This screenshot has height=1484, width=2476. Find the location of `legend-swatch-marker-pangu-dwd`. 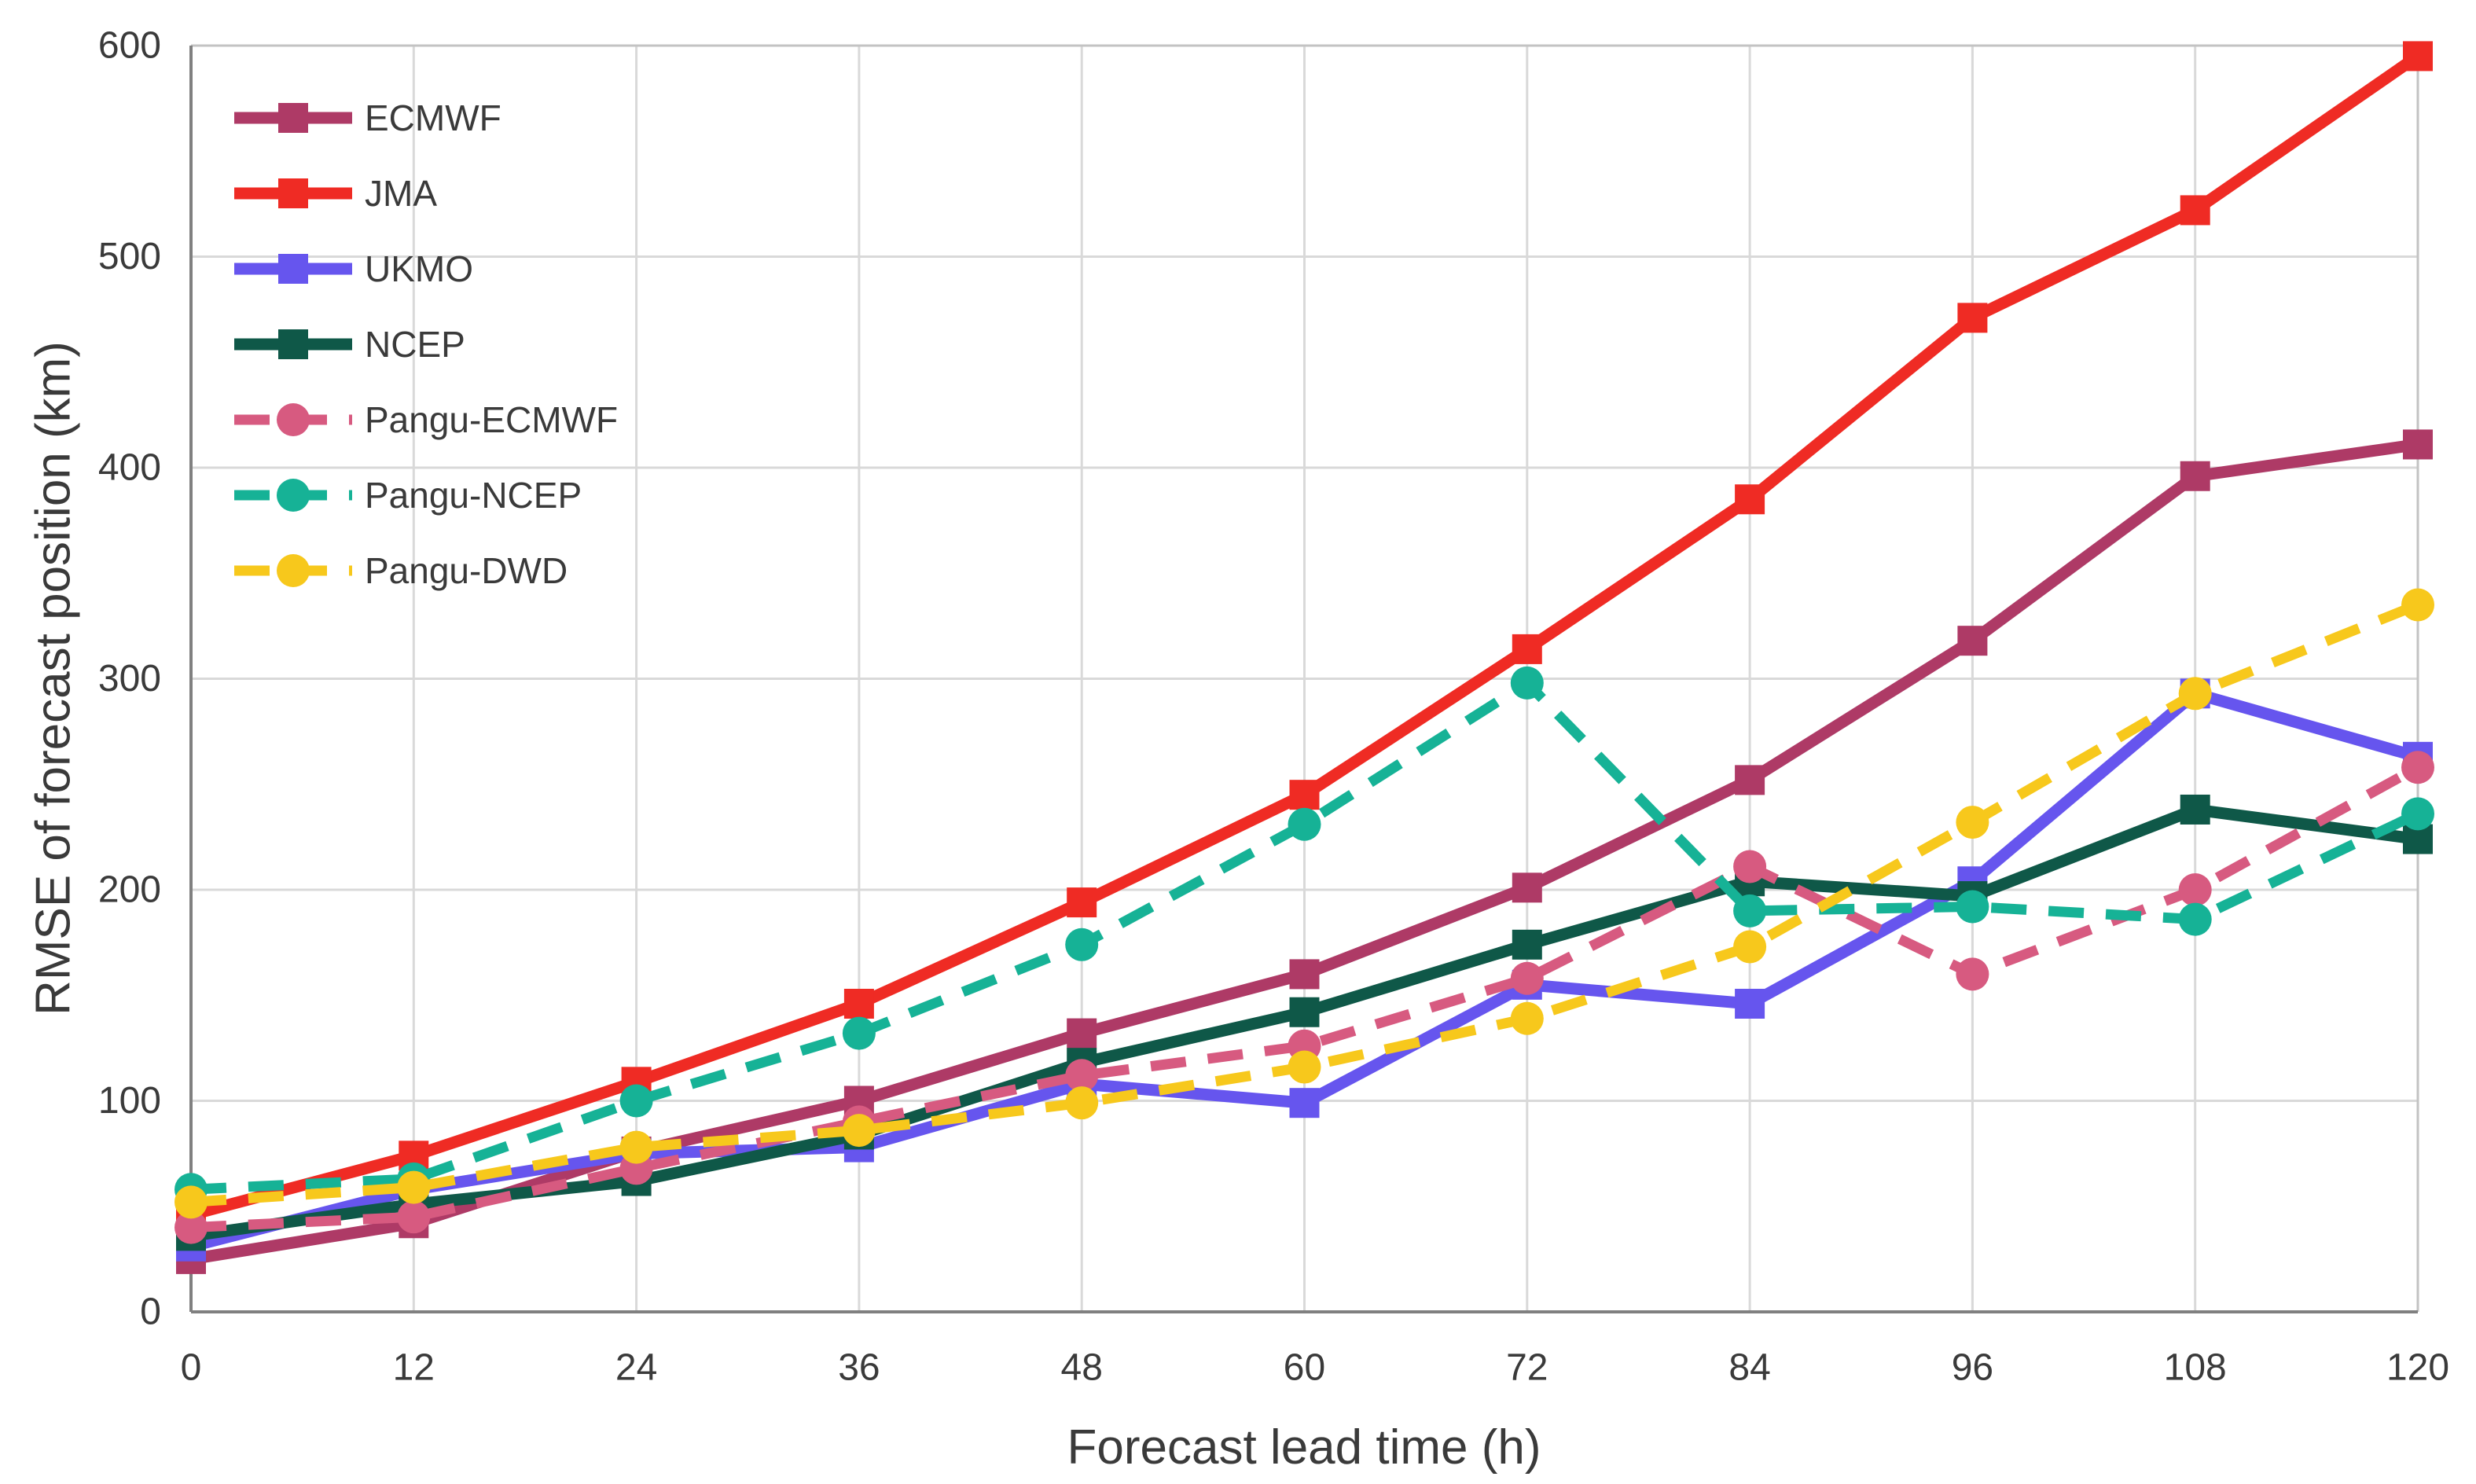

legend-swatch-marker-pangu-dwd is located at coordinates (294, 570).